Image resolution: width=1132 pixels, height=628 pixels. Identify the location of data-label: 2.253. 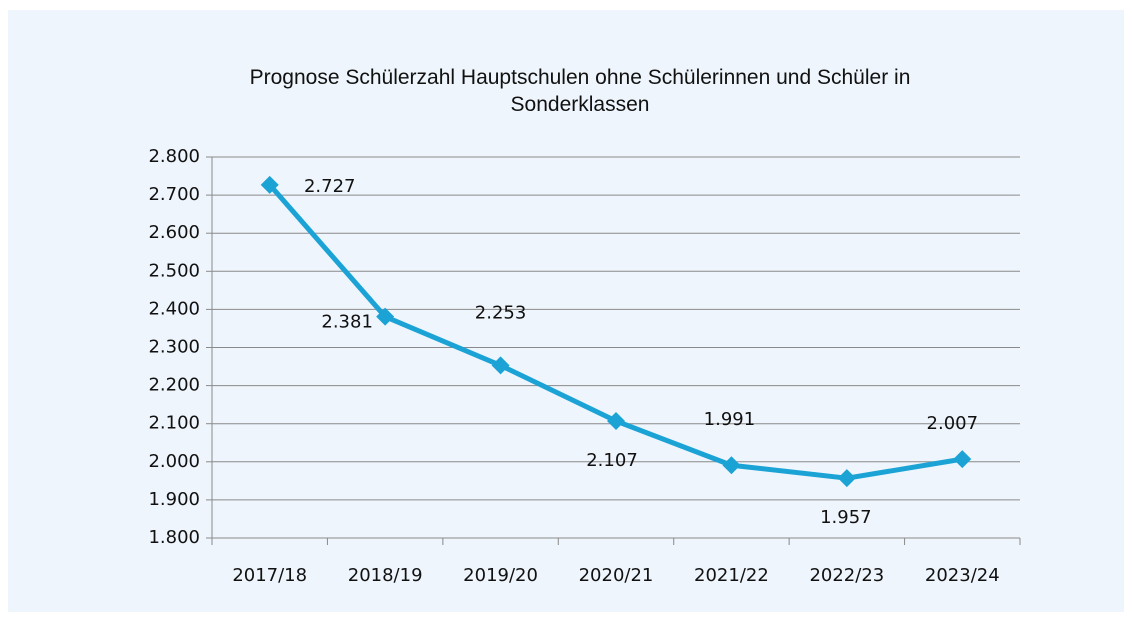
(501, 312).